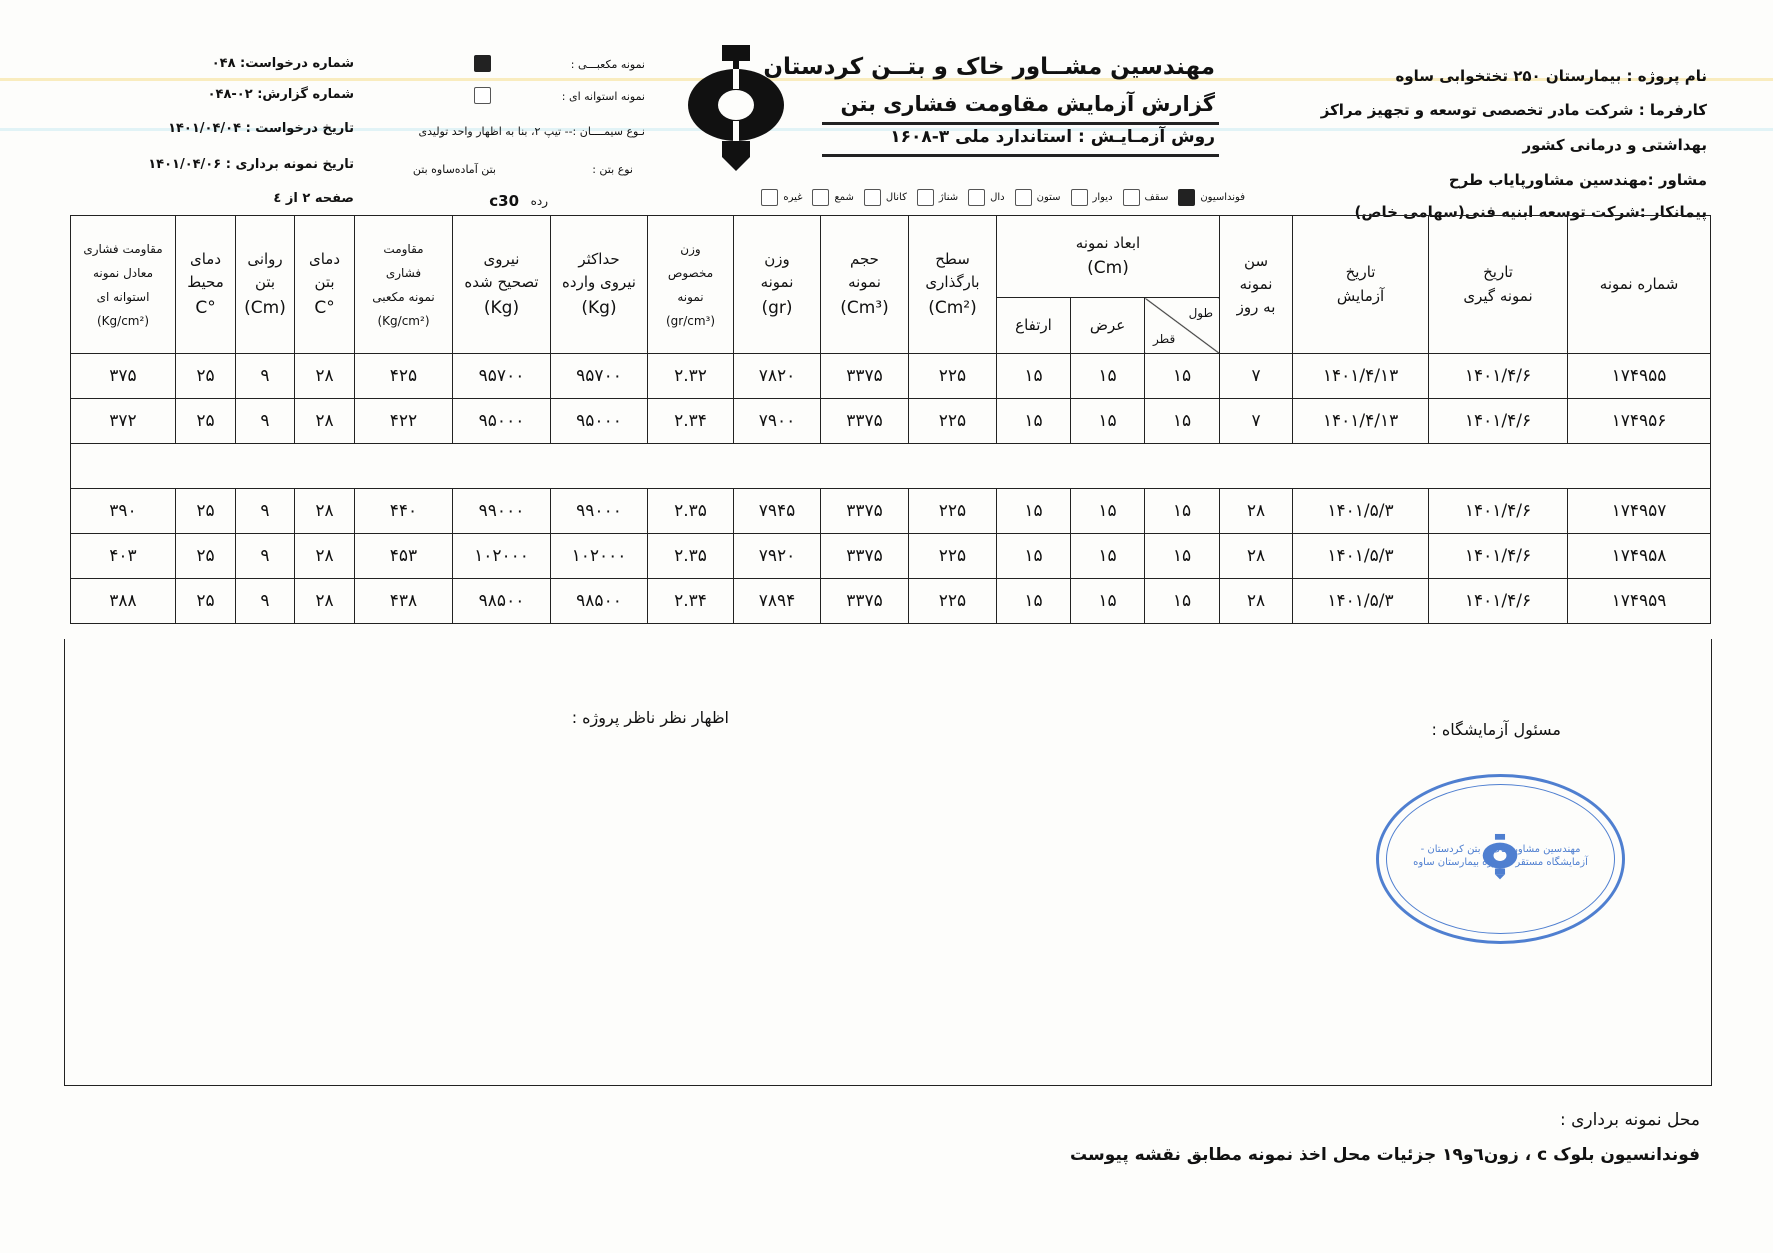 The width and height of the screenshot is (1773, 1253). Describe the element at coordinates (1182, 325) in the screenshot. I see `header-length-diameter: طول قطر` at that location.